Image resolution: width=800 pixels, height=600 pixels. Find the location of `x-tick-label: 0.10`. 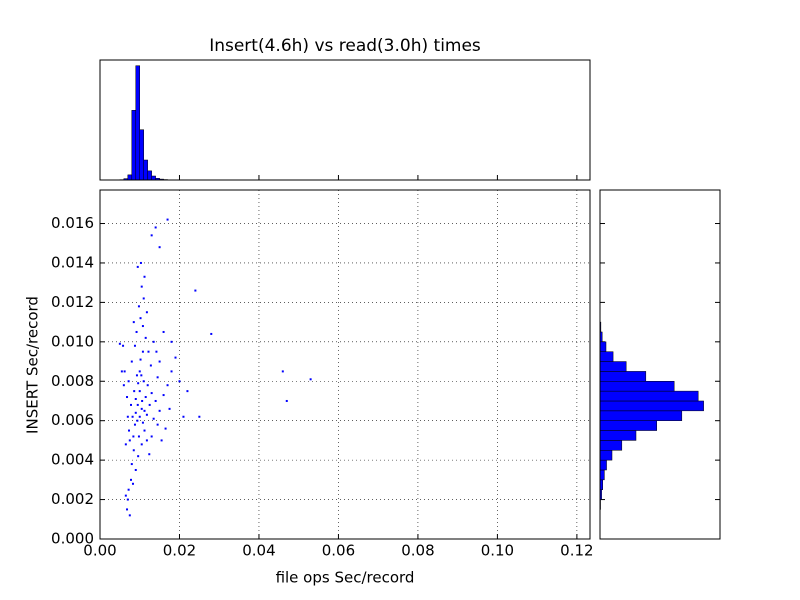

x-tick-label: 0.10 is located at coordinates (497, 551).